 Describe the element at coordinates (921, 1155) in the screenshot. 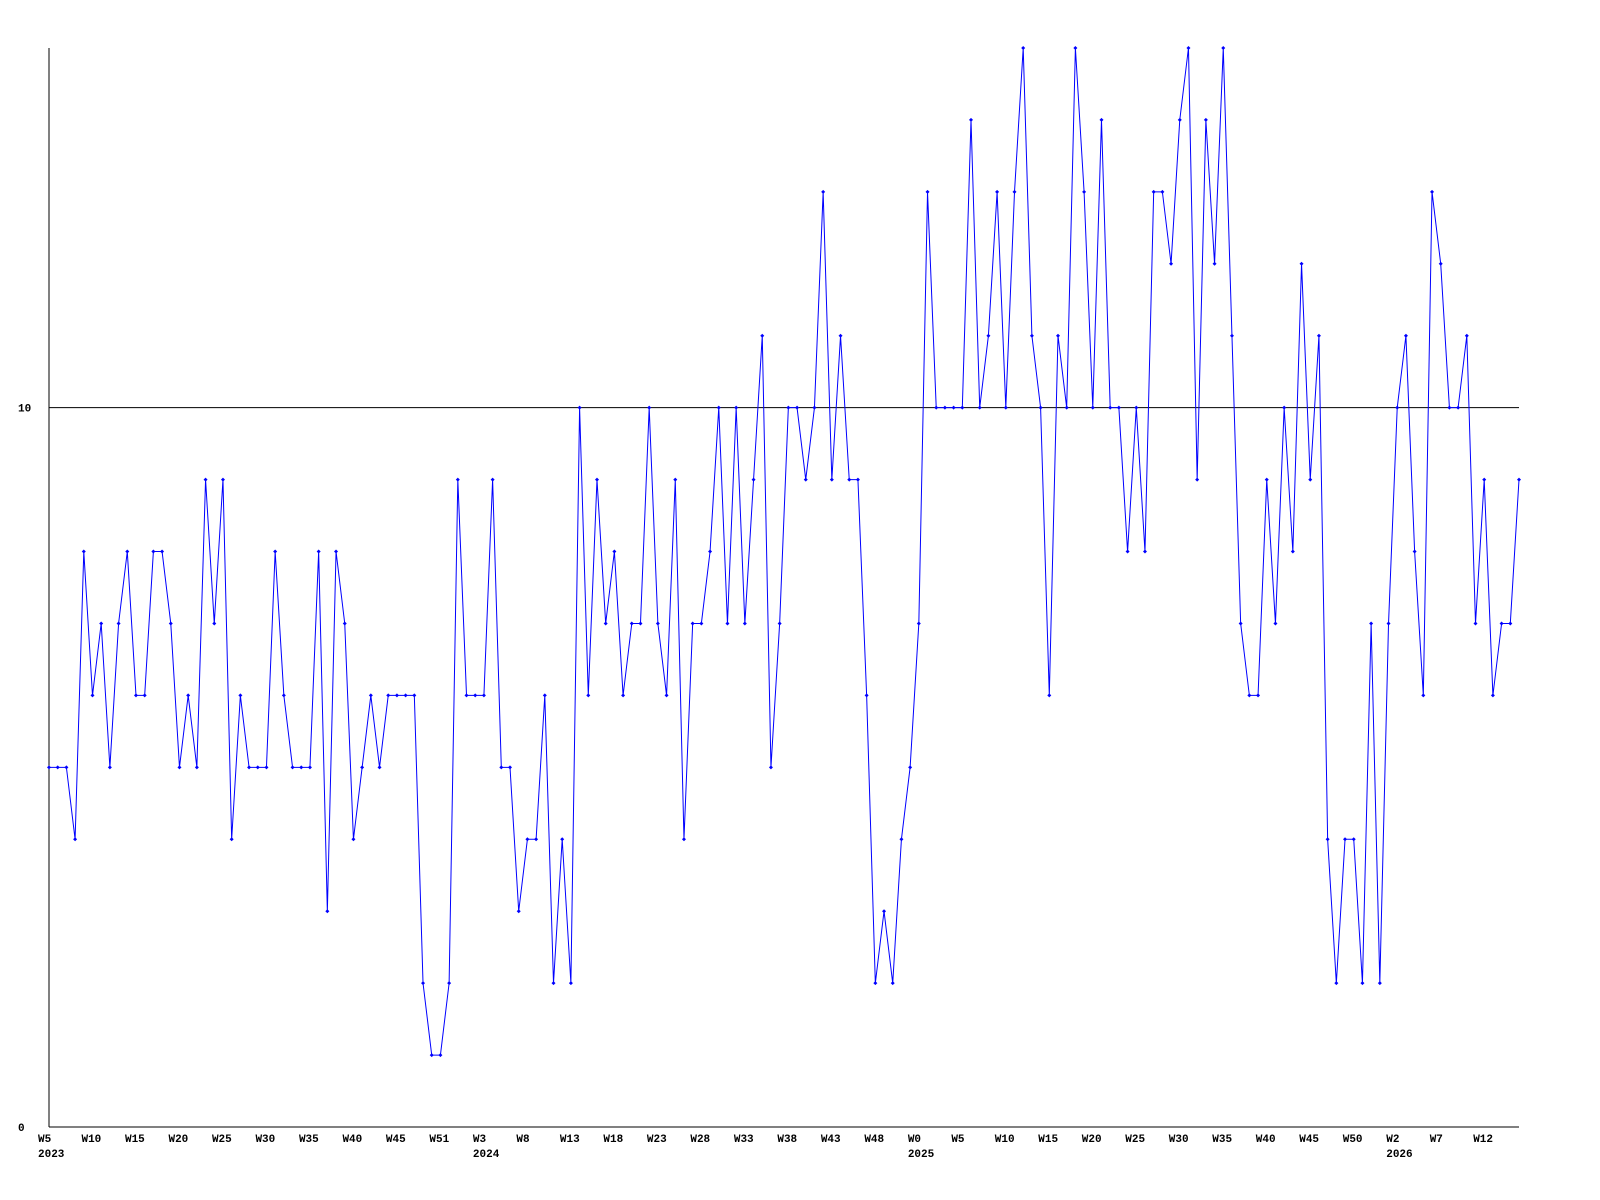

I see `x-year-label: 2025` at that location.